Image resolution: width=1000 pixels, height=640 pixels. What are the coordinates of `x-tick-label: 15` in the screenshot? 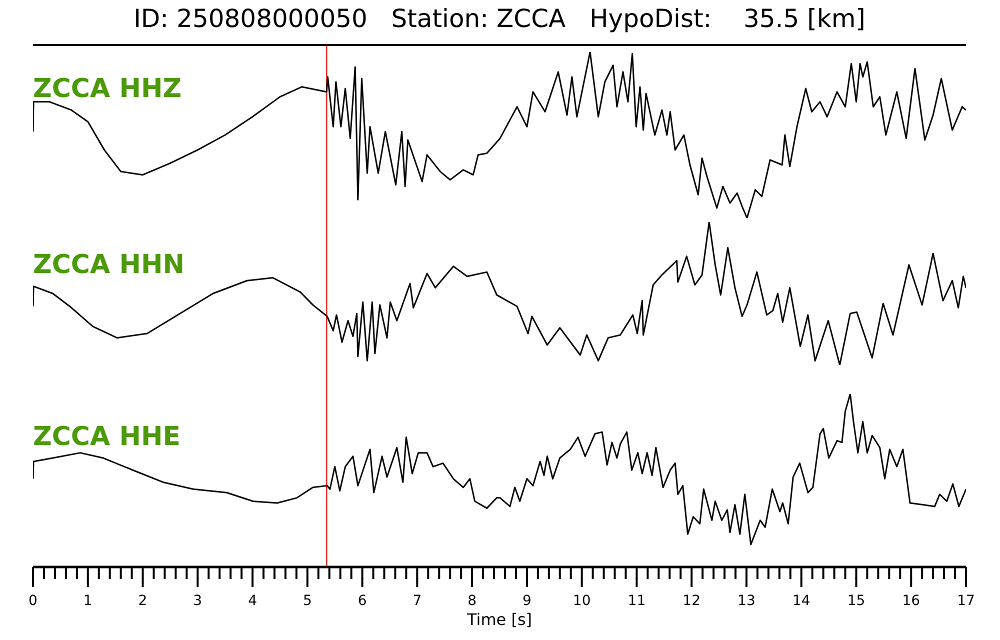 It's located at (856, 601).